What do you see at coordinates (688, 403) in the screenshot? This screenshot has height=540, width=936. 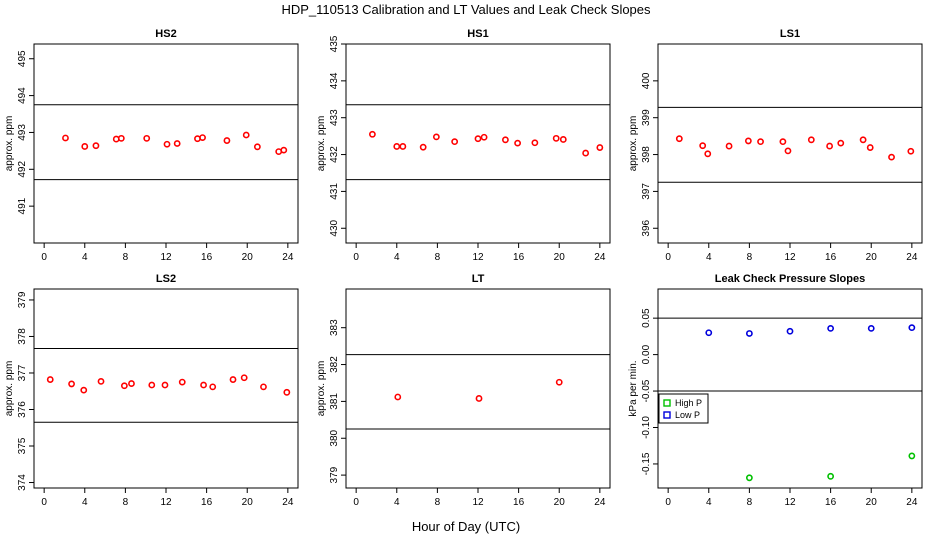 I see `legend-label: High P` at bounding box center [688, 403].